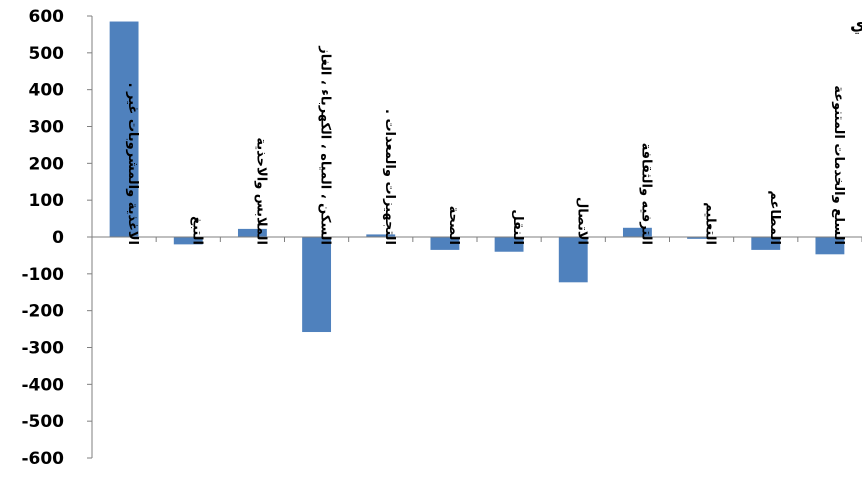 The height and width of the screenshot is (501, 862). I want to click on category-label: السلع والخدمات المتنوعة, so click(838, 165).